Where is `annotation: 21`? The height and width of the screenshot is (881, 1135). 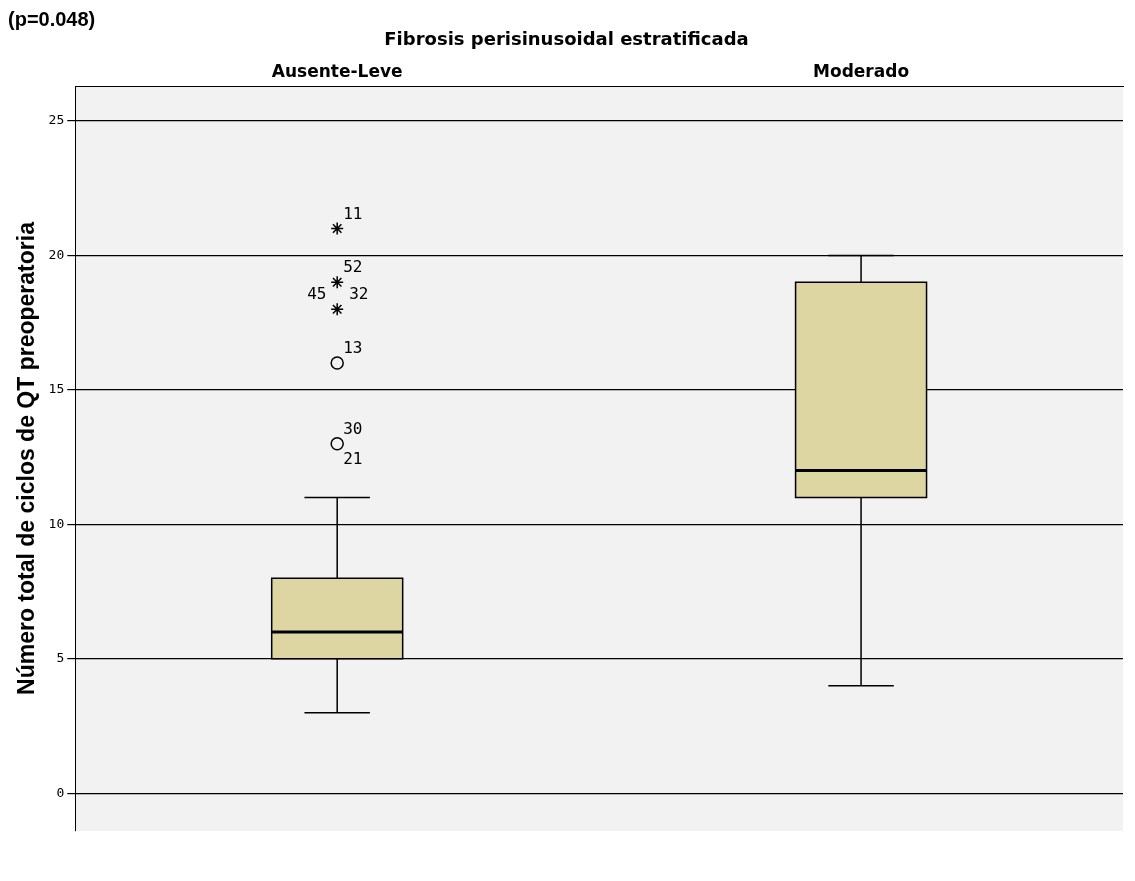
annotation: 21 is located at coordinates (353, 458).